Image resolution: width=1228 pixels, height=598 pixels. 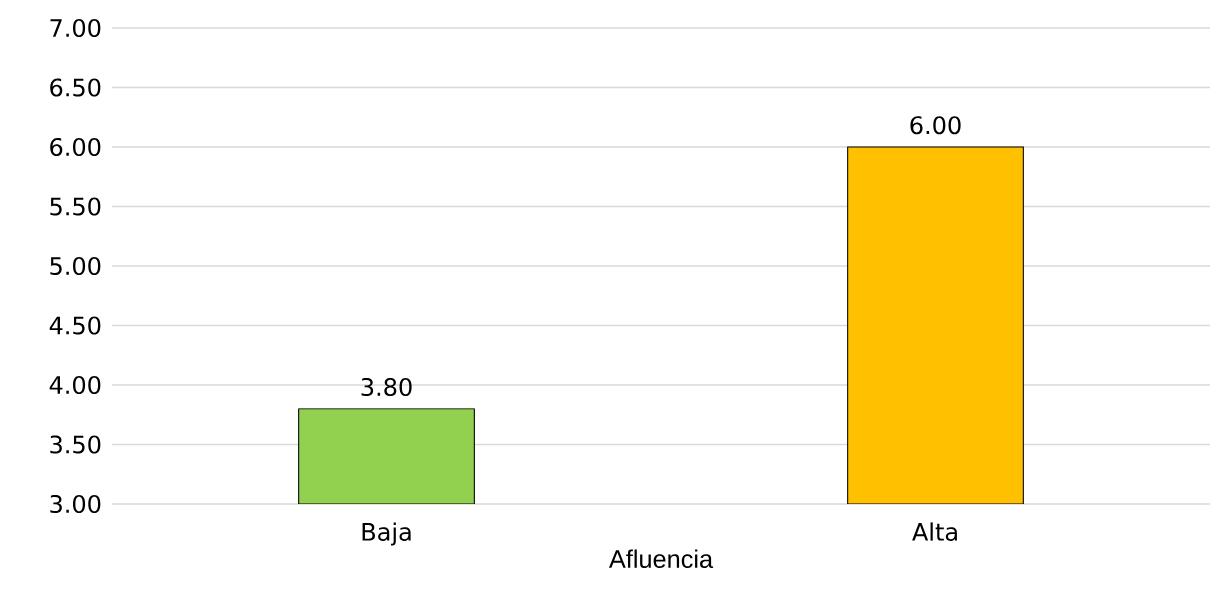 What do you see at coordinates (935, 125) in the screenshot?
I see `data-label: 6.00` at bounding box center [935, 125].